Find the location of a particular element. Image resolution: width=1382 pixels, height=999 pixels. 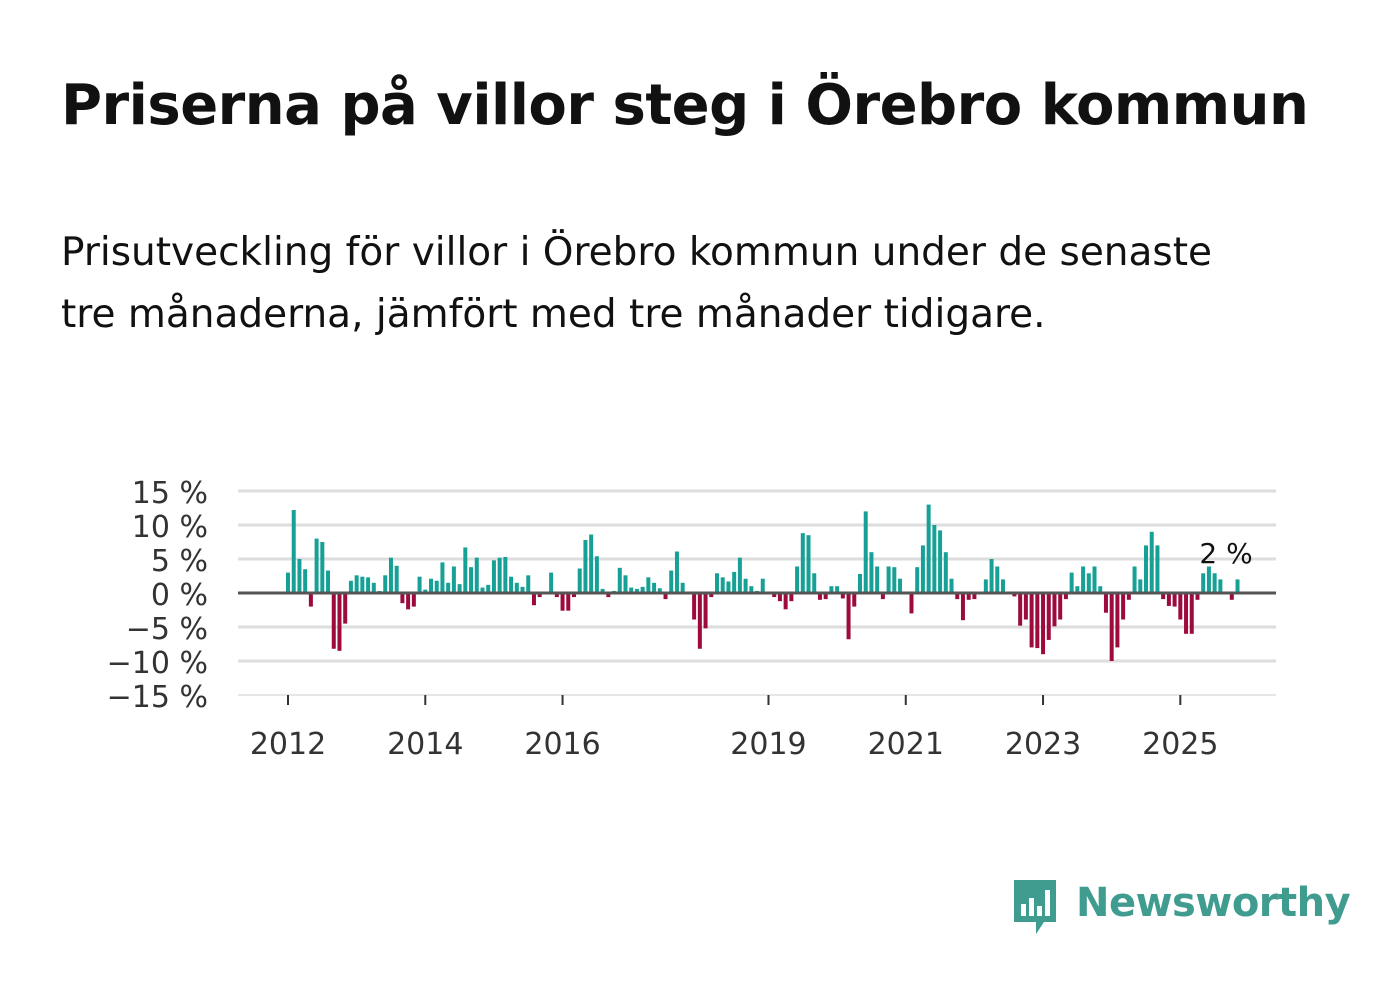

x-tick-label: 2012 is located at coordinates (288, 744).